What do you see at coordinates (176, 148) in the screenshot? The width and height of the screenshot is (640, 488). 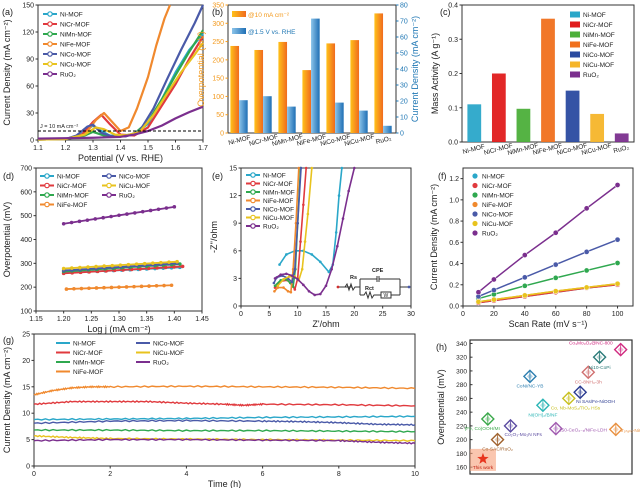 I see `x-tick-label: 1.6` at bounding box center [176, 148].